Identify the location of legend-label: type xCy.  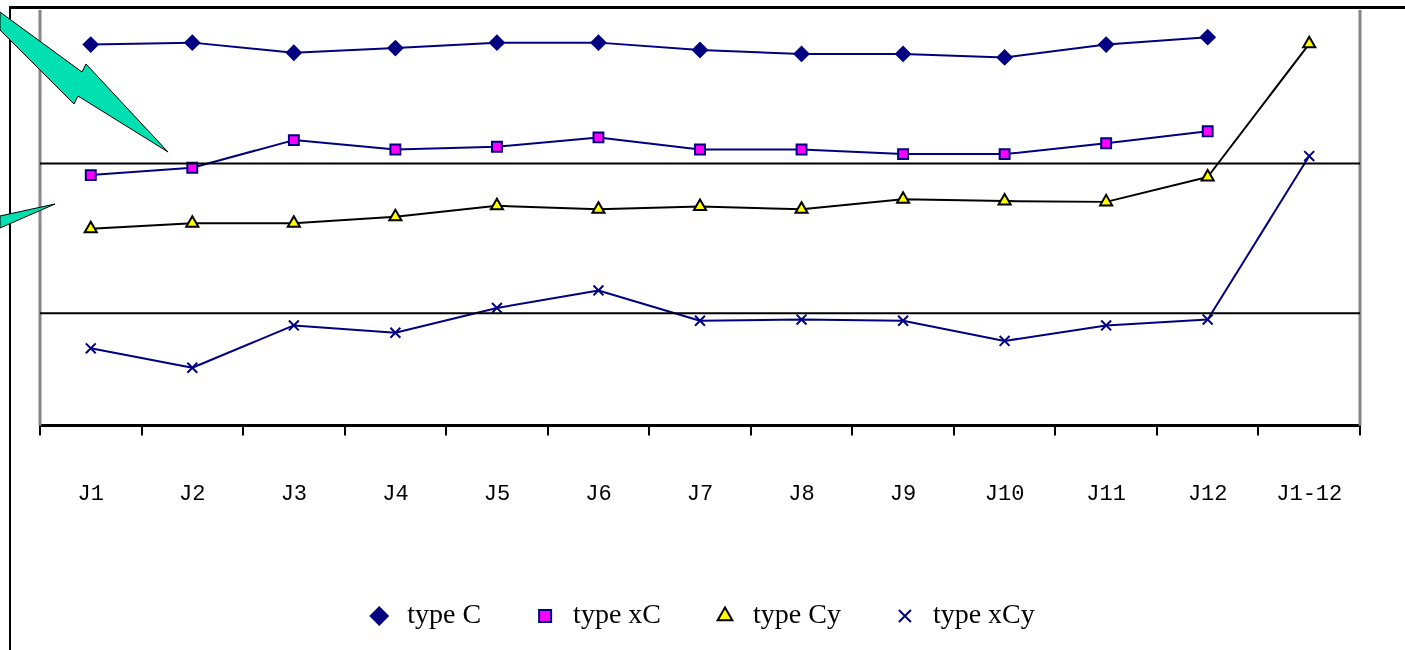
(983, 614).